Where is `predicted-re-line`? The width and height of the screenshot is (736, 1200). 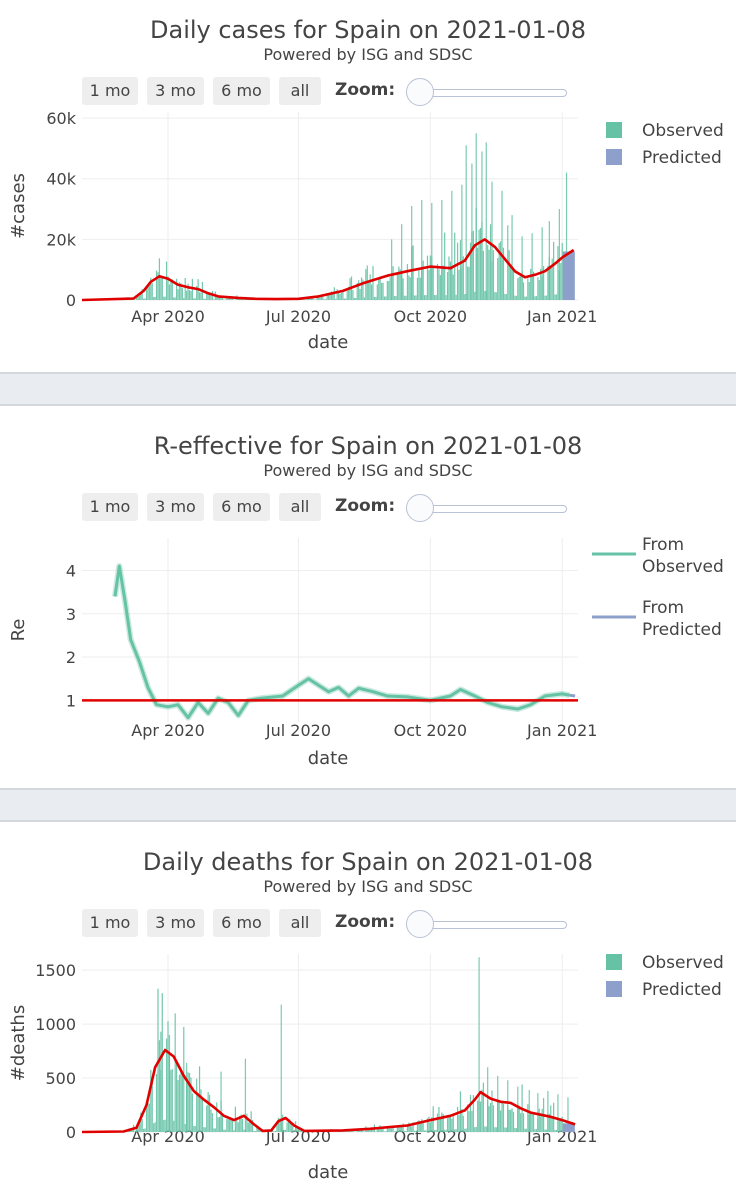
predicted-re-line is located at coordinates (572, 695).